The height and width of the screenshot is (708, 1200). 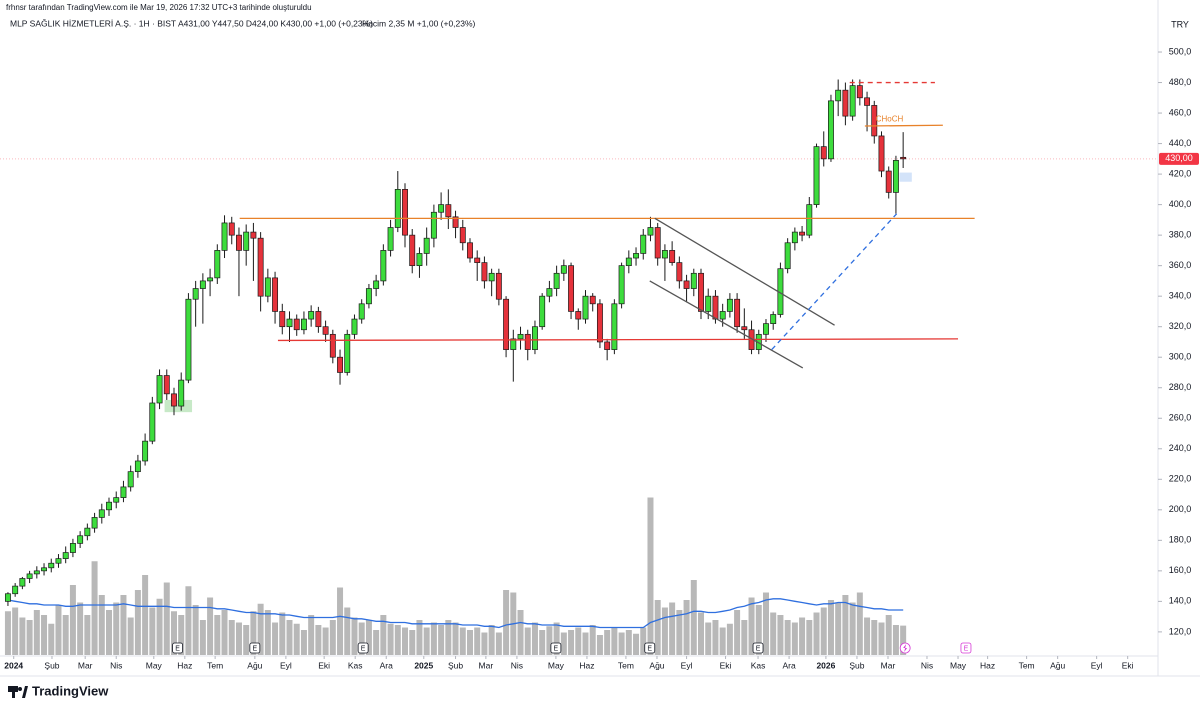 I want to click on x-tick-label: Şub, so click(x=455, y=665).